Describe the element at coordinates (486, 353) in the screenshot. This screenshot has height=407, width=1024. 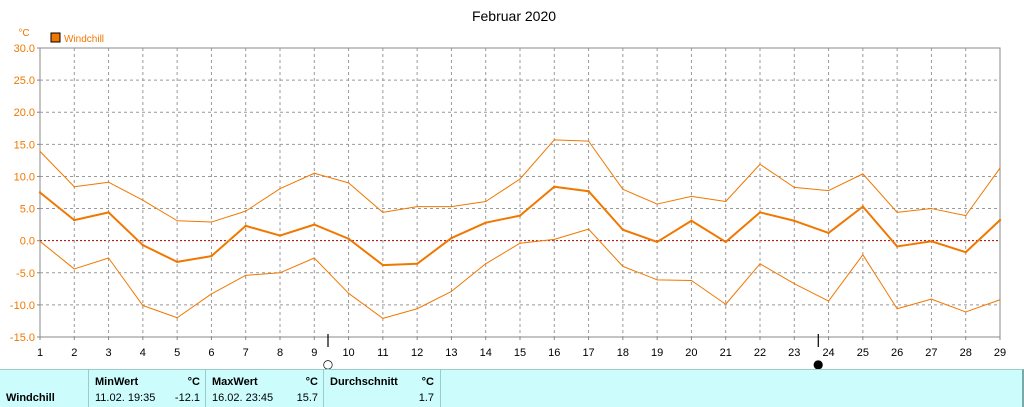
I see `x-tick-label: 14` at that location.